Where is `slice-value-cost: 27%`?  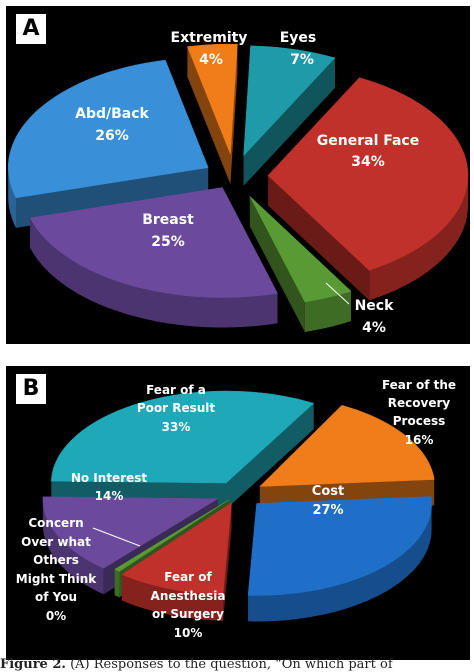
slice-value-cost: 27% is located at coordinates (327, 510).